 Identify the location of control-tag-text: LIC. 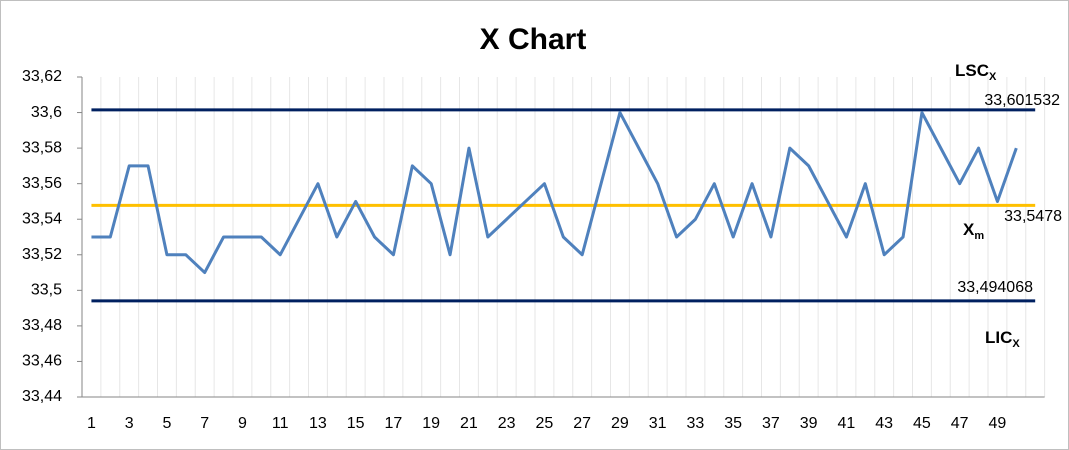
(998, 337).